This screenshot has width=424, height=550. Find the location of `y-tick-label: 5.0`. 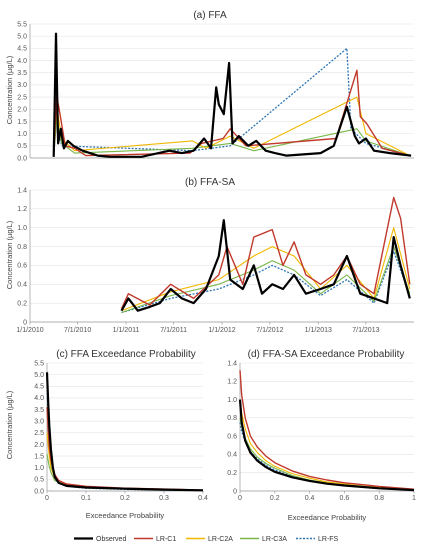

y-tick-label: 5.0 is located at coordinates (39, 375).